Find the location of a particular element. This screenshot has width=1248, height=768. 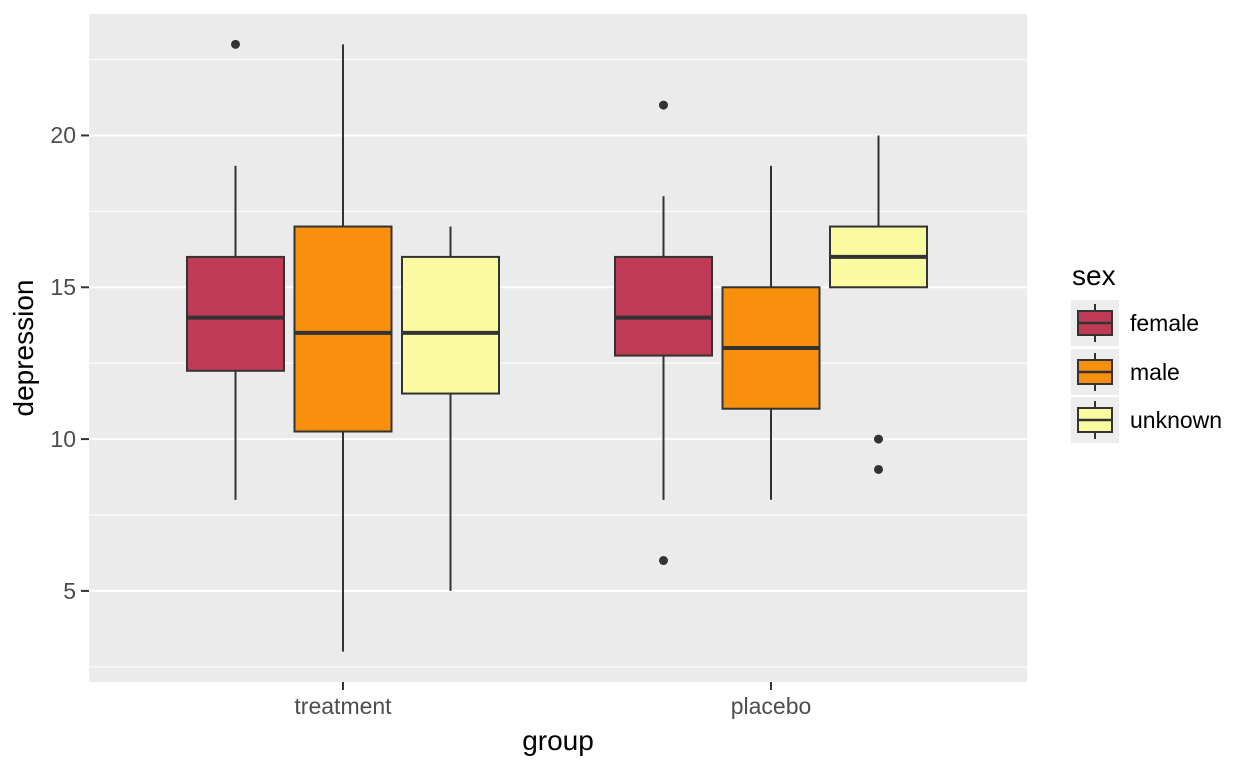

box-treatment-female is located at coordinates (235, 313).